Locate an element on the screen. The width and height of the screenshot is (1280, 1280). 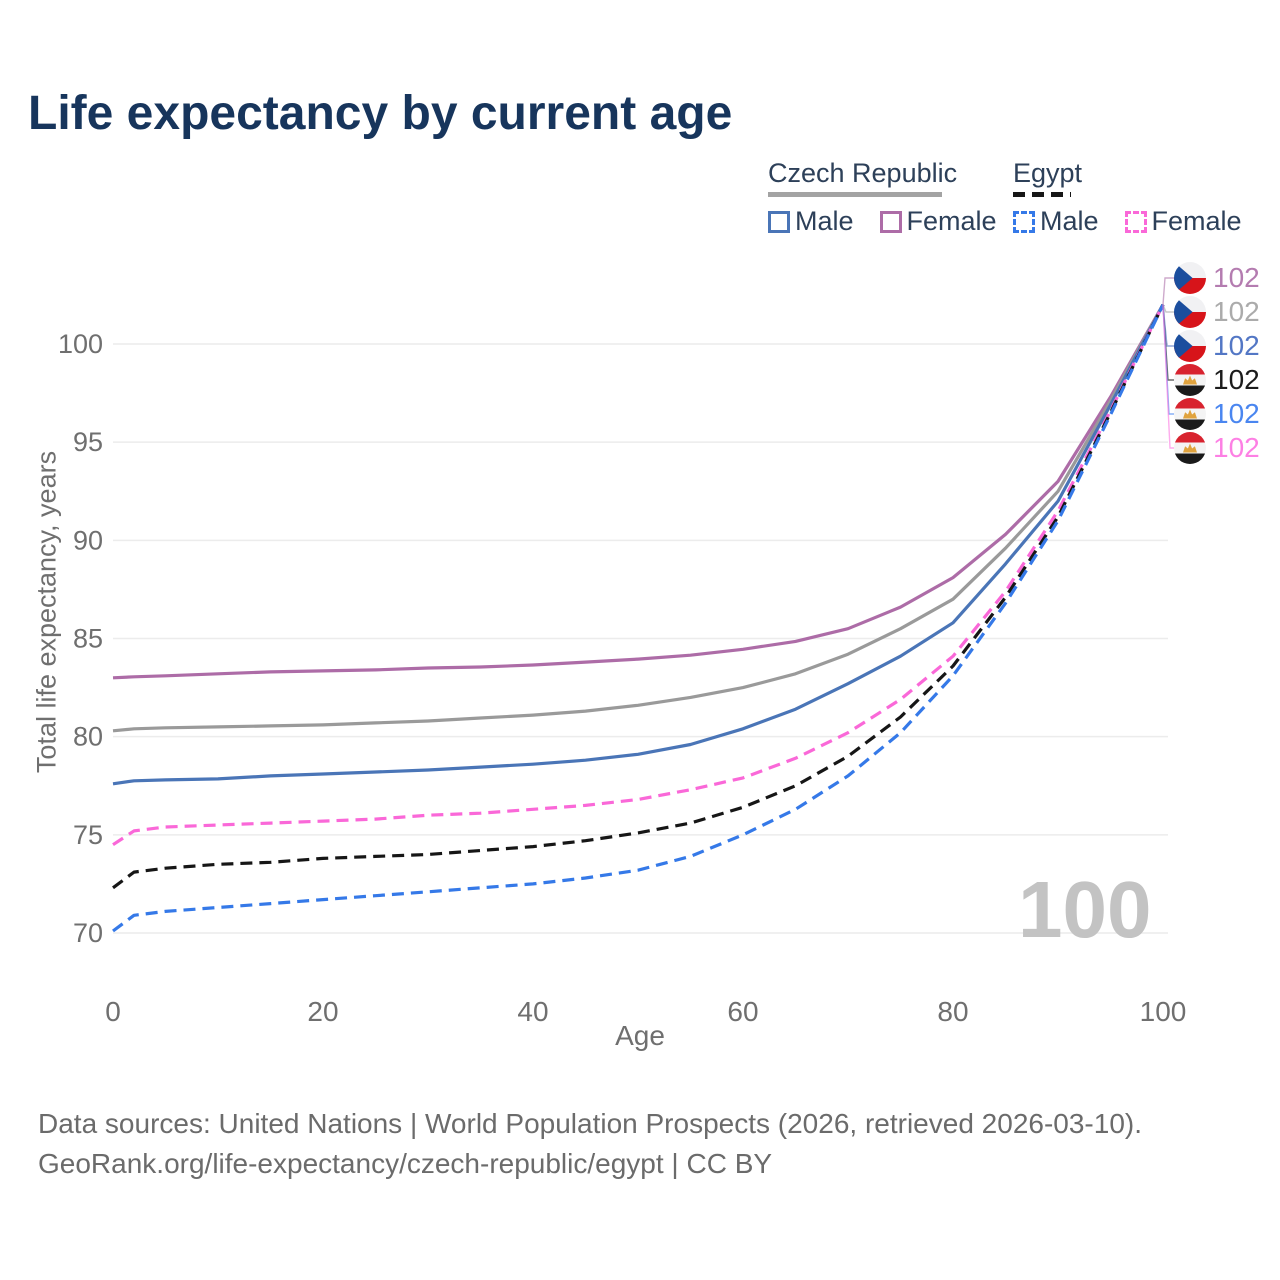
y-tick-80: 80 is located at coordinates (88, 737).